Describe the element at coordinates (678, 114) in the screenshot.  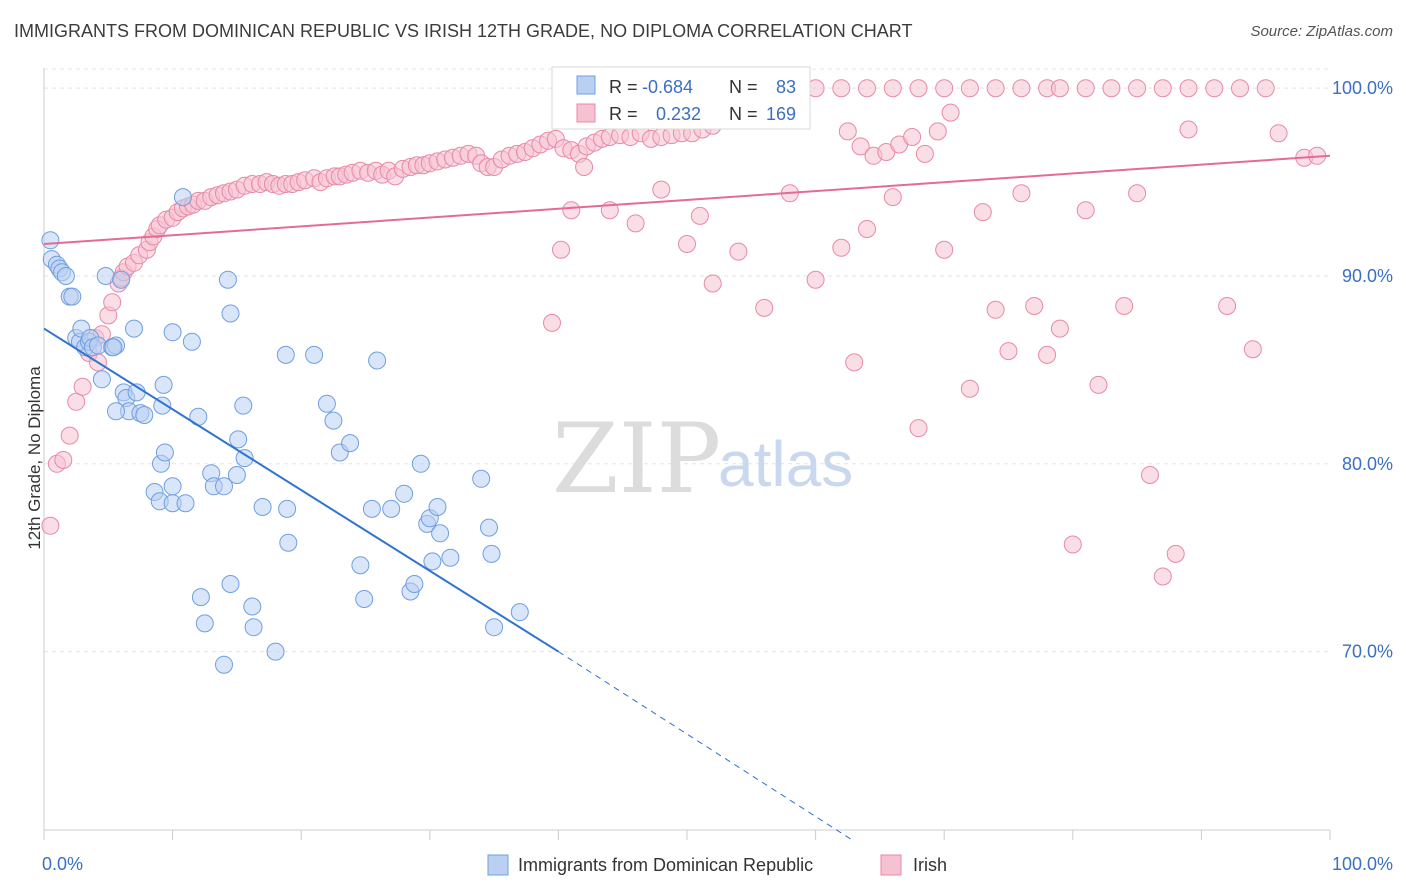
I see `stats-legend-r-value-pink: 0.232` at that location.